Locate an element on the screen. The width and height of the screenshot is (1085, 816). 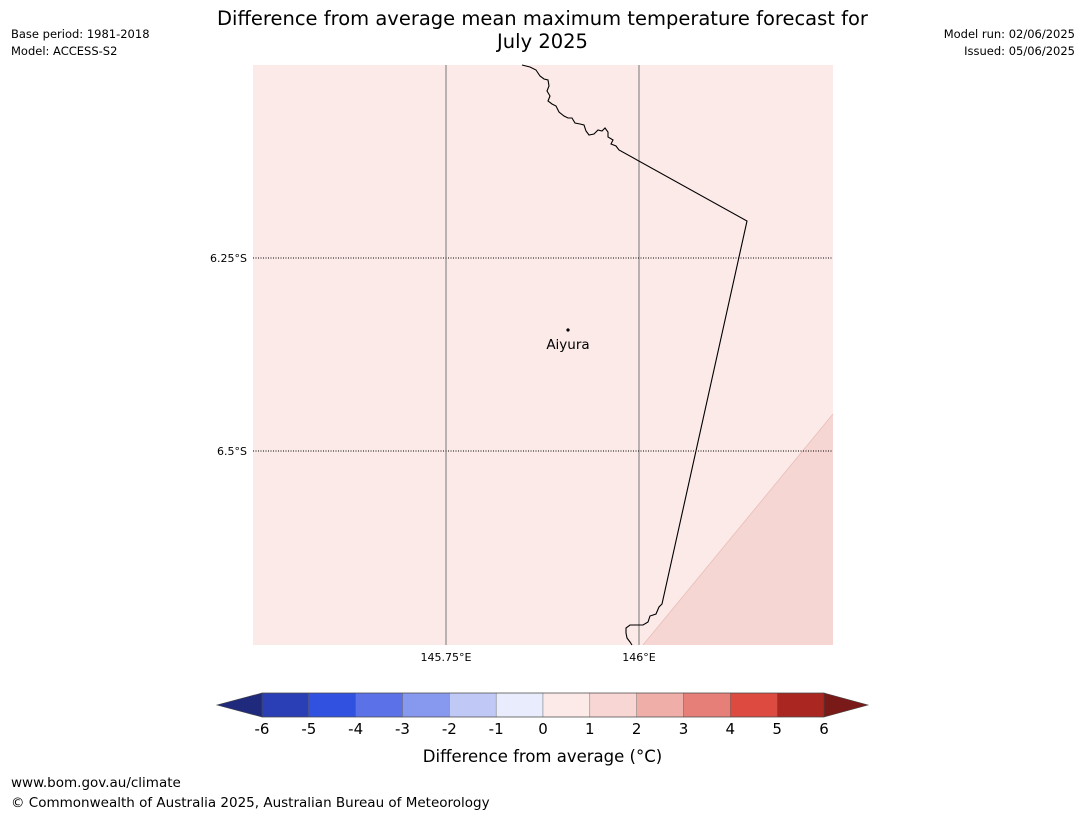
base-period-info: Base period: 1981-2018 Model: ACCESS-S2 is located at coordinates (80, 43).